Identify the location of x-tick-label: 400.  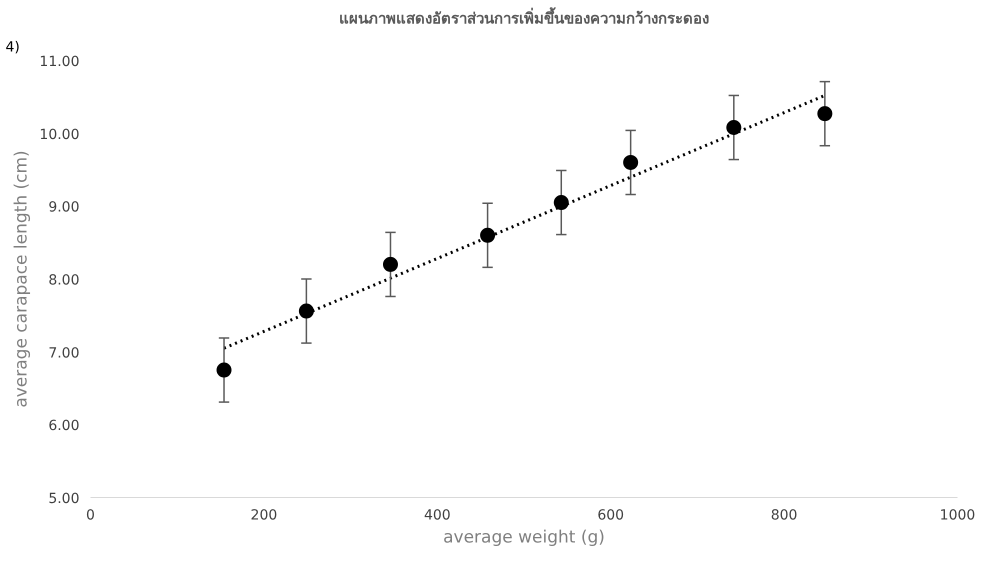
(437, 516).